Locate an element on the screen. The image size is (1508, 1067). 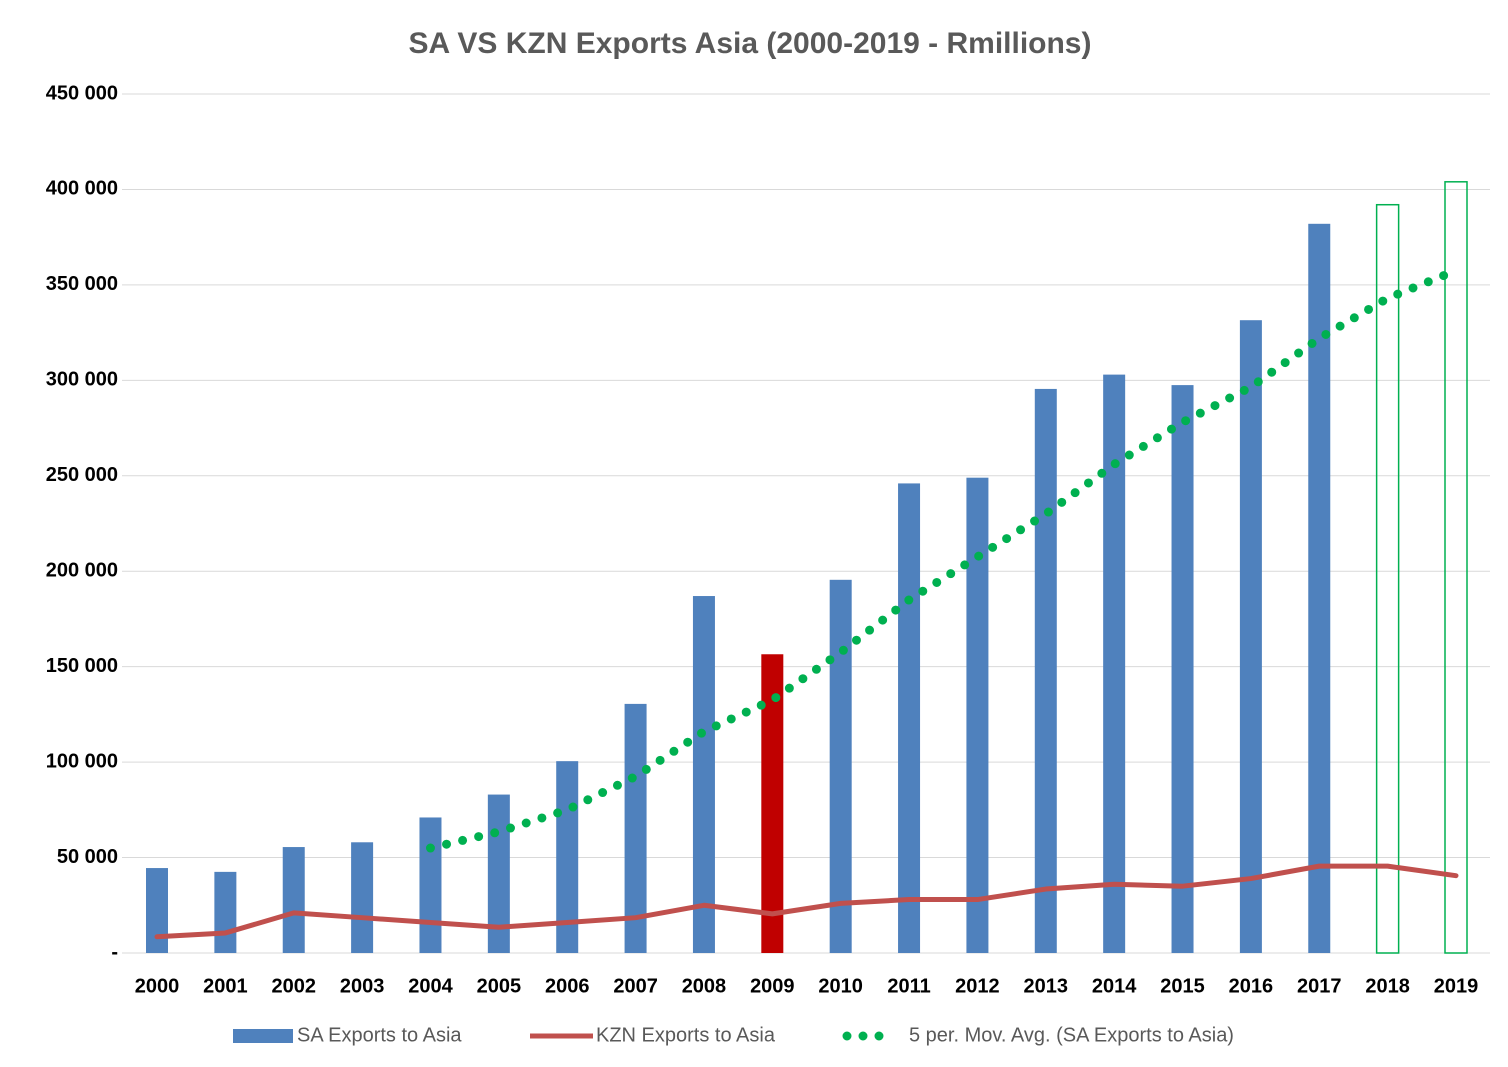
x-tick-label: 2006 is located at coordinates (567, 986).